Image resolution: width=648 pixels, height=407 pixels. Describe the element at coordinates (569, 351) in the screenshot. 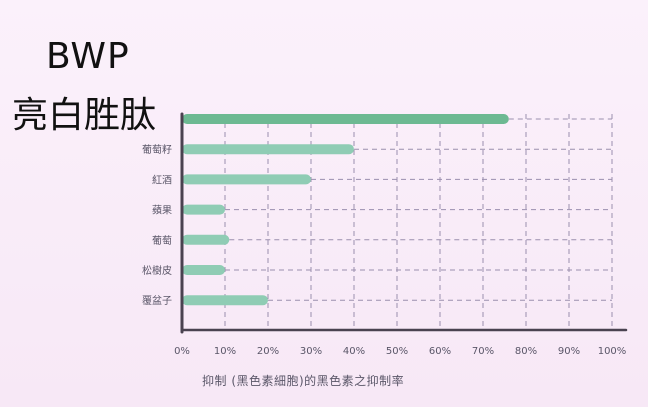

I see `x-tick-label: 90%` at that location.